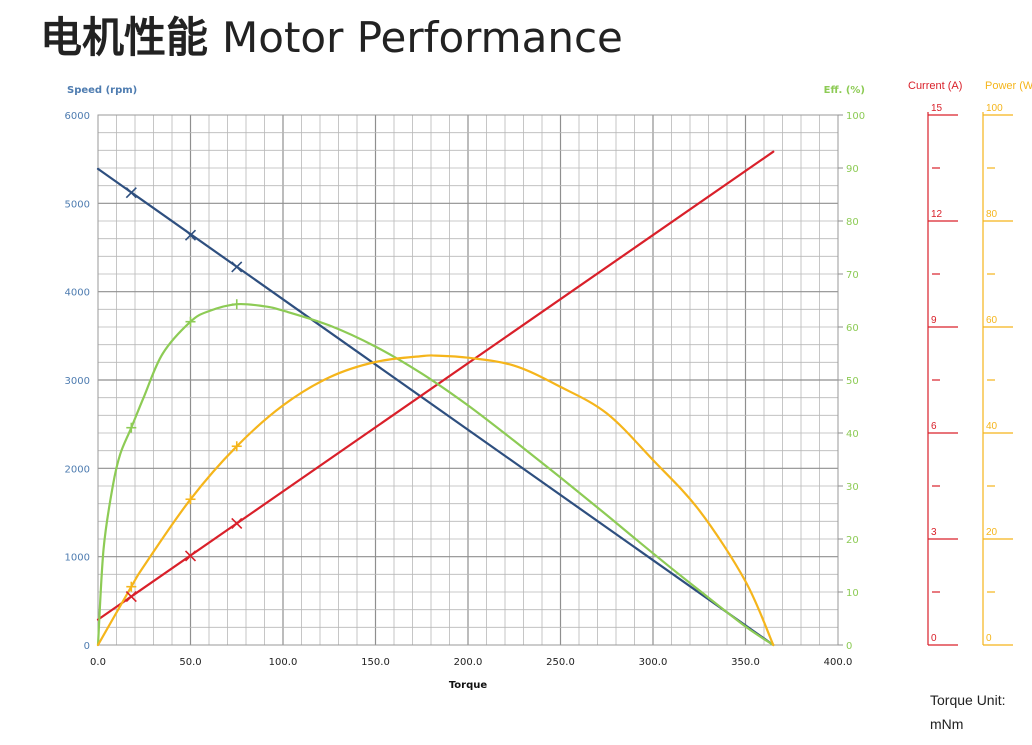 Image resolution: width=1032 pixels, height=745 pixels. I want to click on speed-tick-label: 0, so click(87, 646).